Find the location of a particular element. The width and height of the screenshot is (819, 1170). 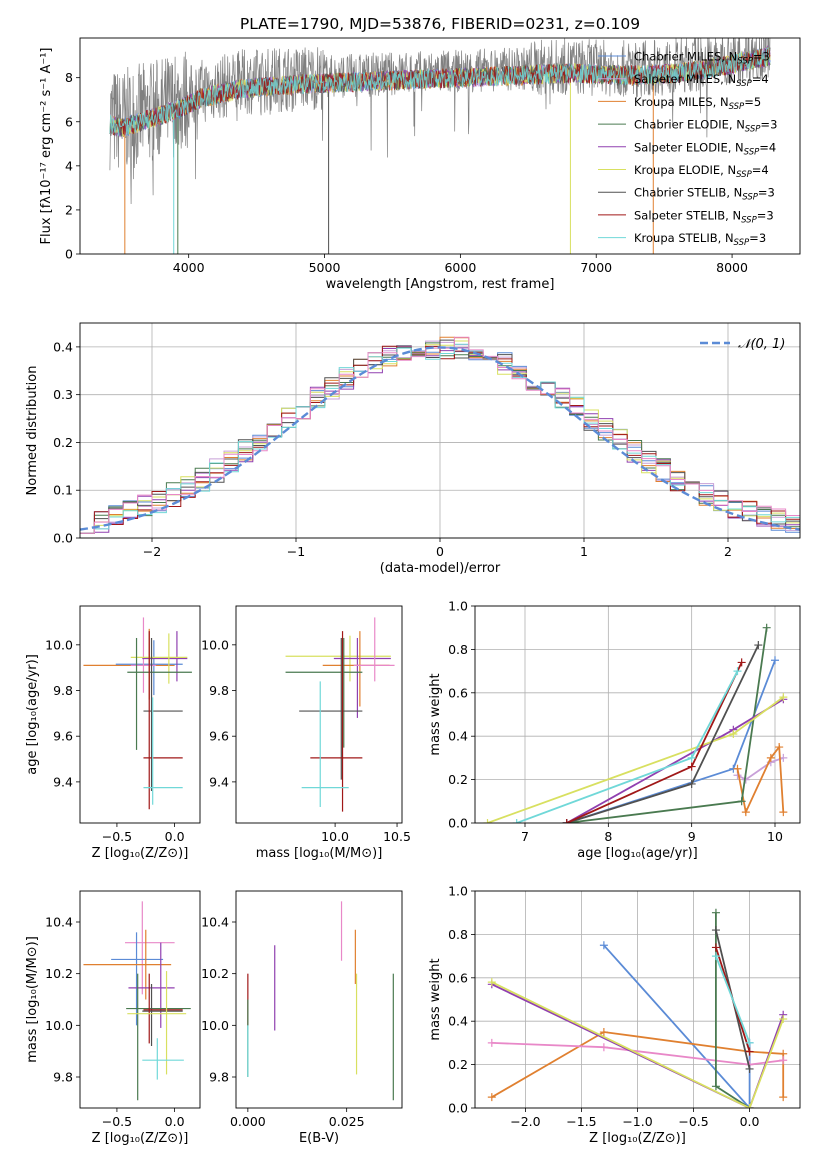

y-tick-label: 0.8 is located at coordinates (458, 934).